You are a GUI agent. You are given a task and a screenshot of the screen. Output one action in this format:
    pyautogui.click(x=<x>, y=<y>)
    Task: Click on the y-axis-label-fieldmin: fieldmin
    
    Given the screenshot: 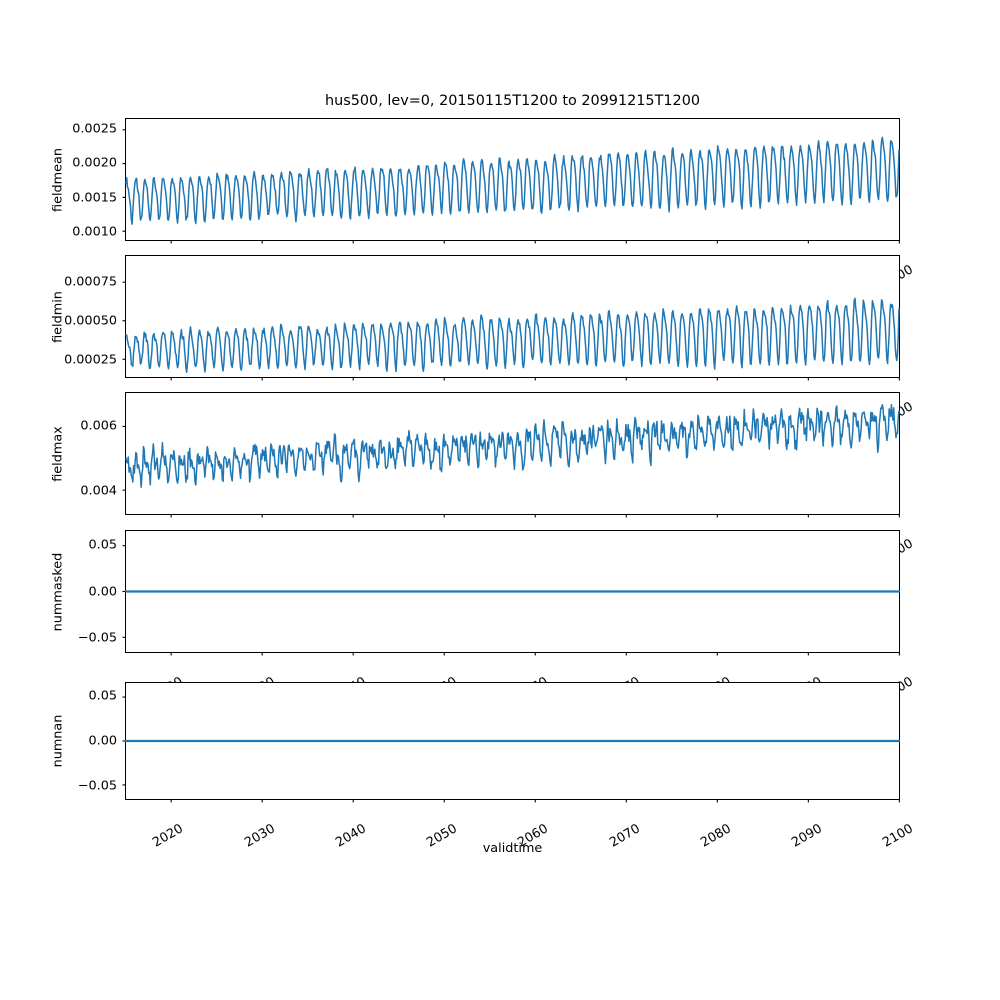 What is the action you would take?
    pyautogui.click(x=58, y=316)
    